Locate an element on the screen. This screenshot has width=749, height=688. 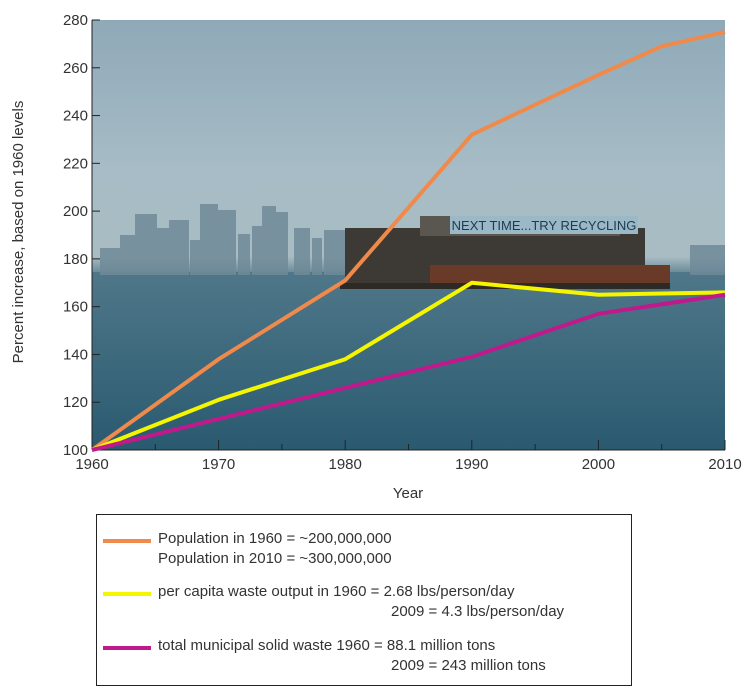
x-tick-label: 2000 is located at coordinates (598, 464).